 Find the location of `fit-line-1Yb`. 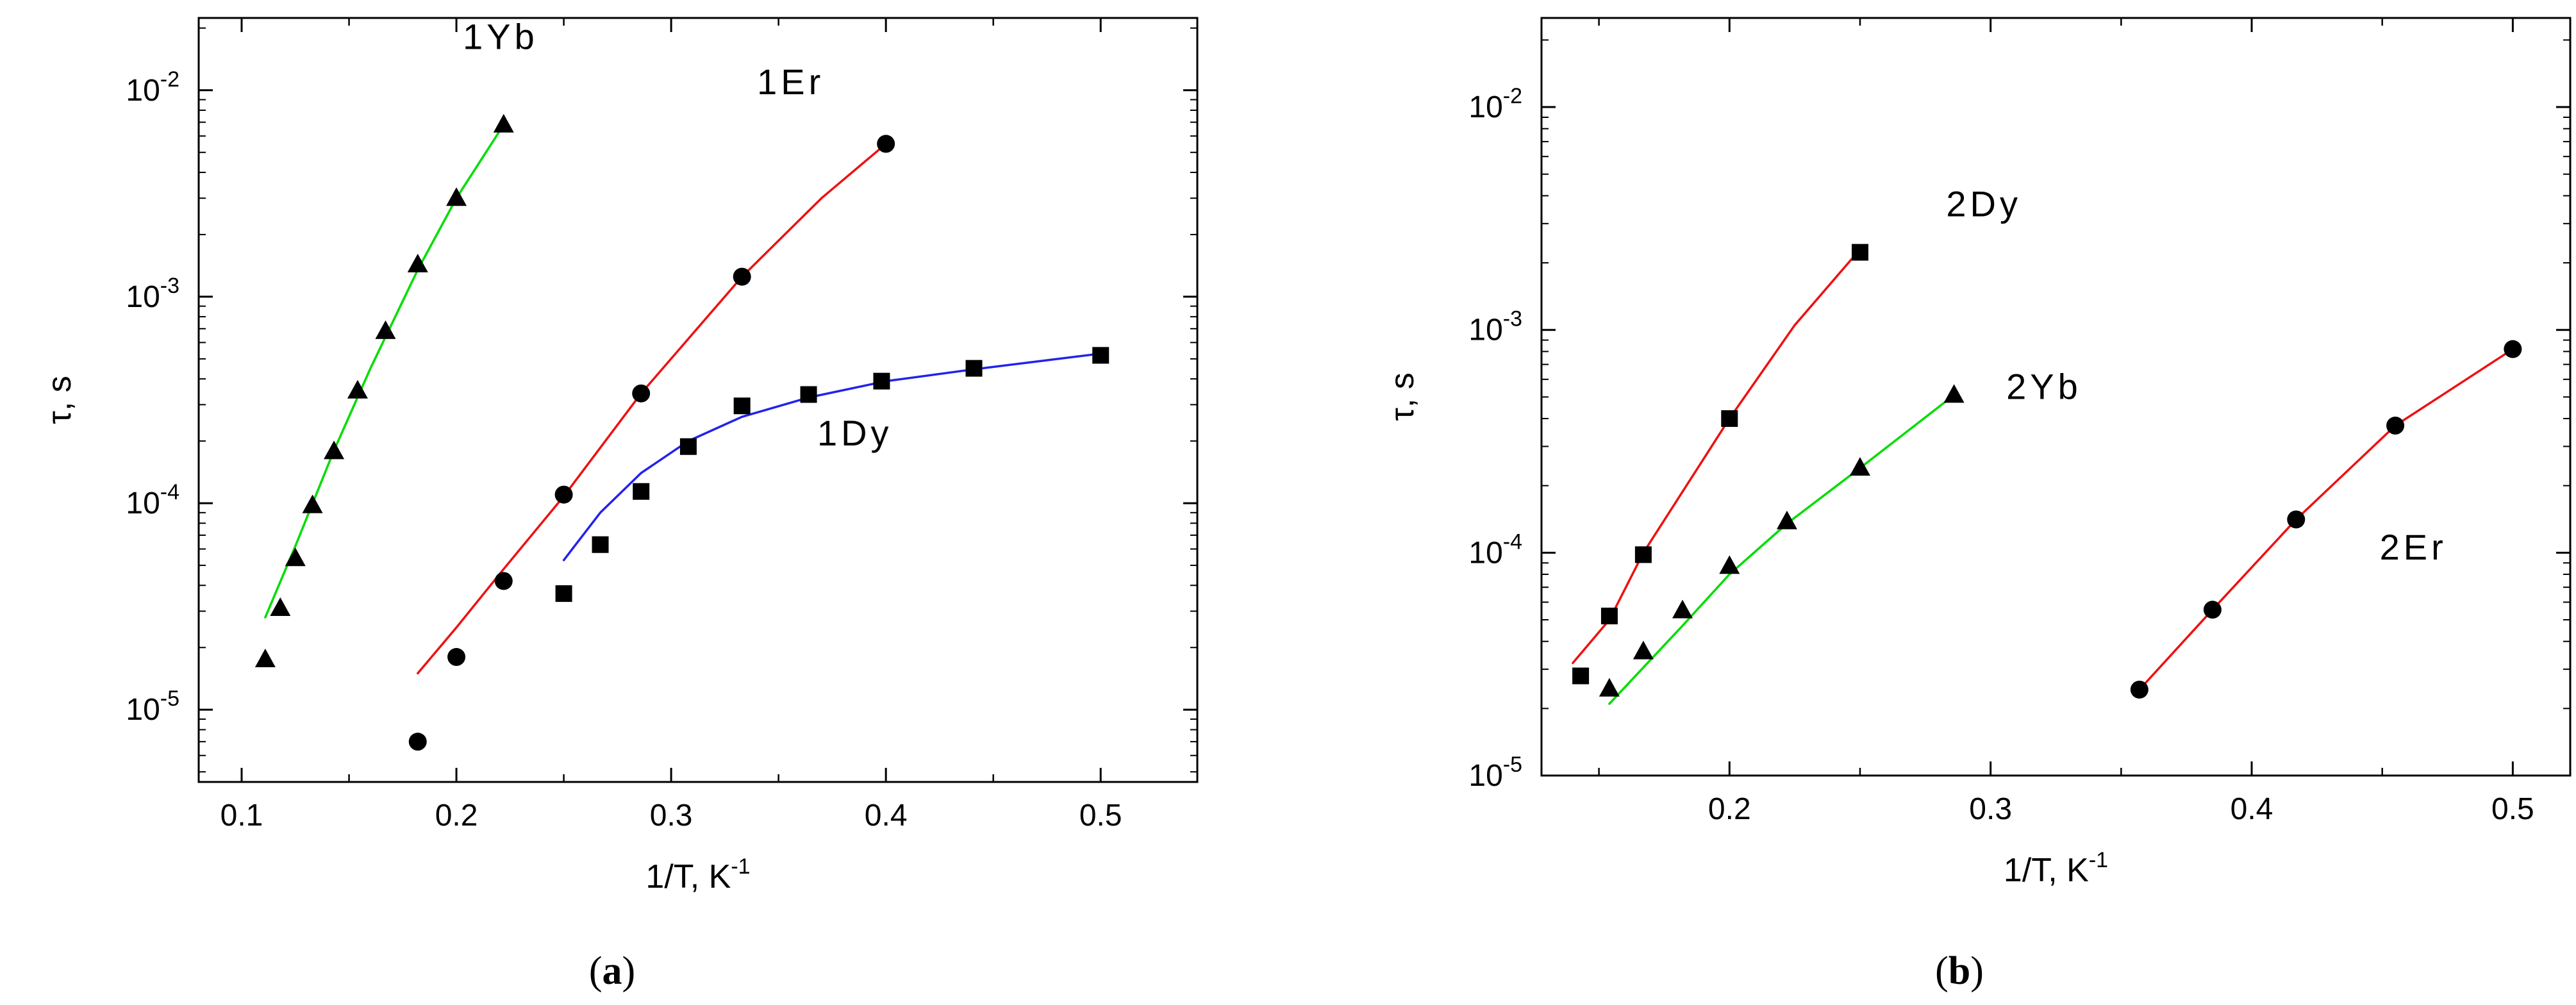

fit-line-1Yb is located at coordinates (384, 371).